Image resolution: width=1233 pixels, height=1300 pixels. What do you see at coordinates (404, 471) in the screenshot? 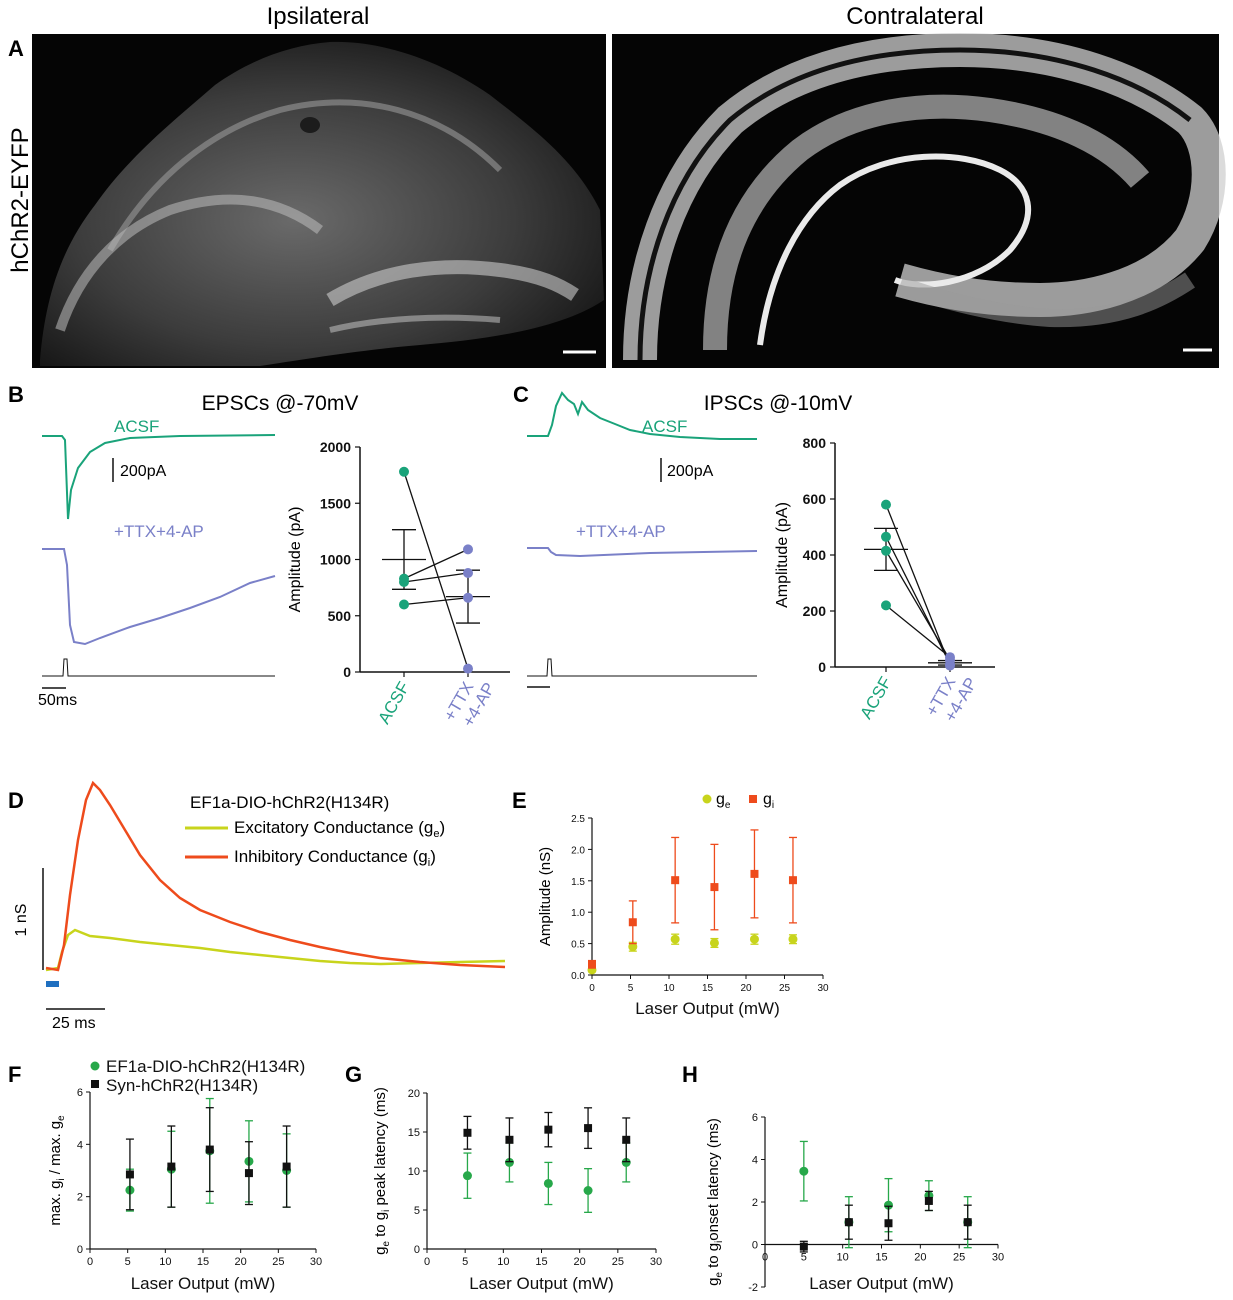
I see `acsf-data-point` at bounding box center [404, 471].